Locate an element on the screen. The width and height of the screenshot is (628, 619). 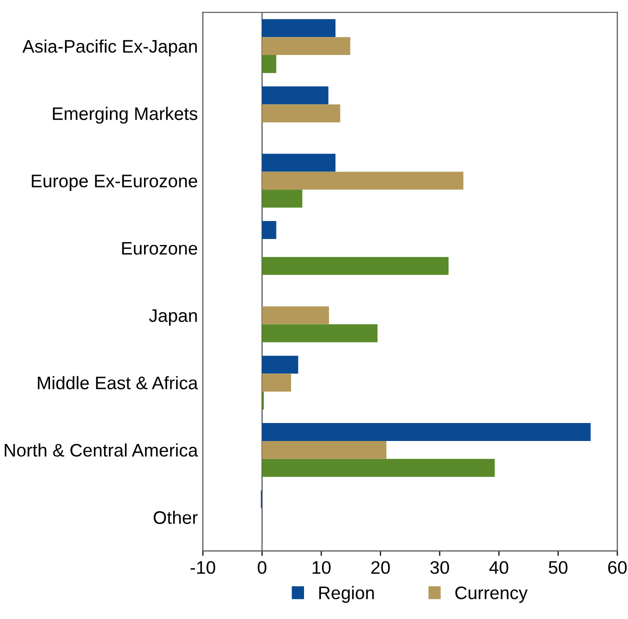
y-tick-label: Asia-Pacific Ex-Japan is located at coordinates (109, 47).